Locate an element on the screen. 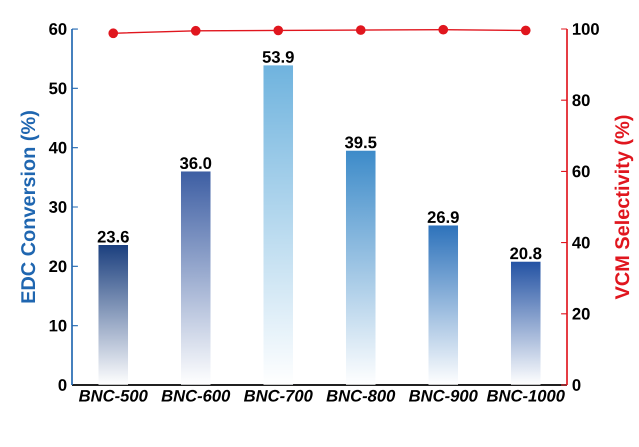  y-tick-label: 30 is located at coordinates (57, 207).